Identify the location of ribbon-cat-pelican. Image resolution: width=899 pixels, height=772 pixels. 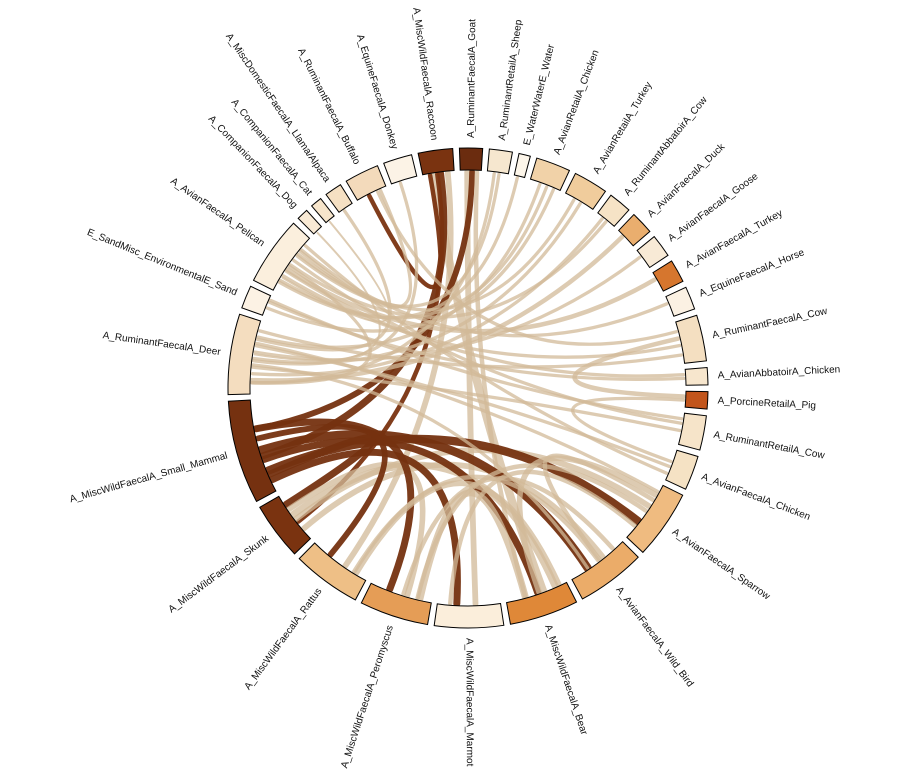
(335, 271).